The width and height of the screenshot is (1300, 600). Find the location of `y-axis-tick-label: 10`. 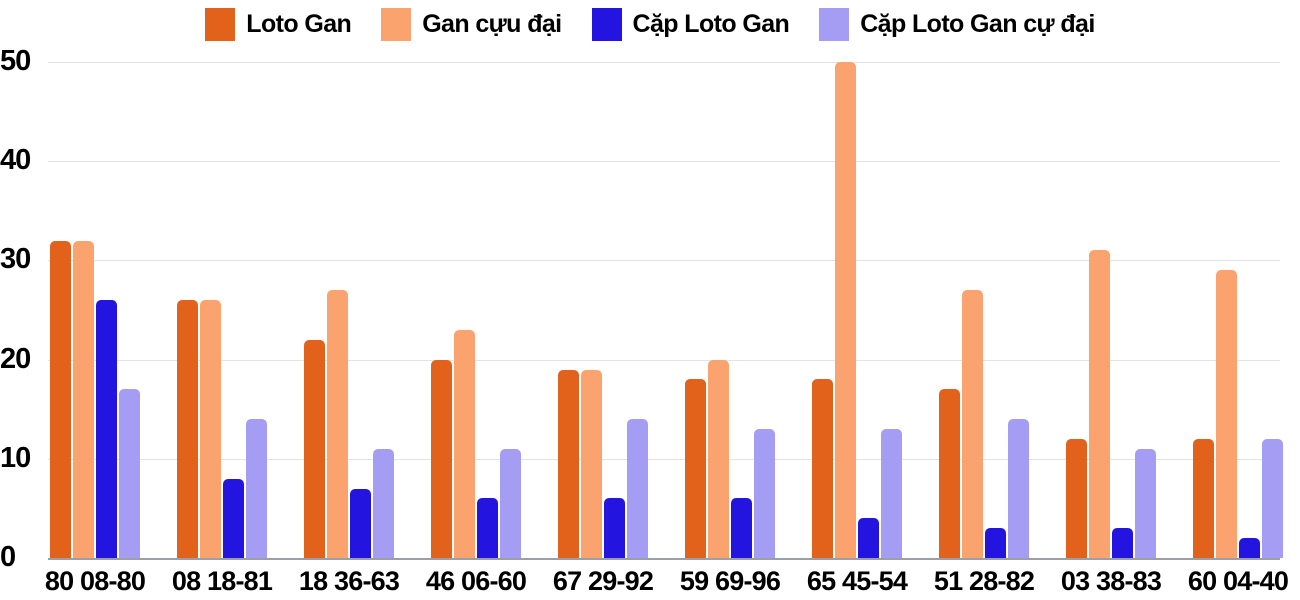

y-axis-tick-label: 10 is located at coordinates (15, 458).